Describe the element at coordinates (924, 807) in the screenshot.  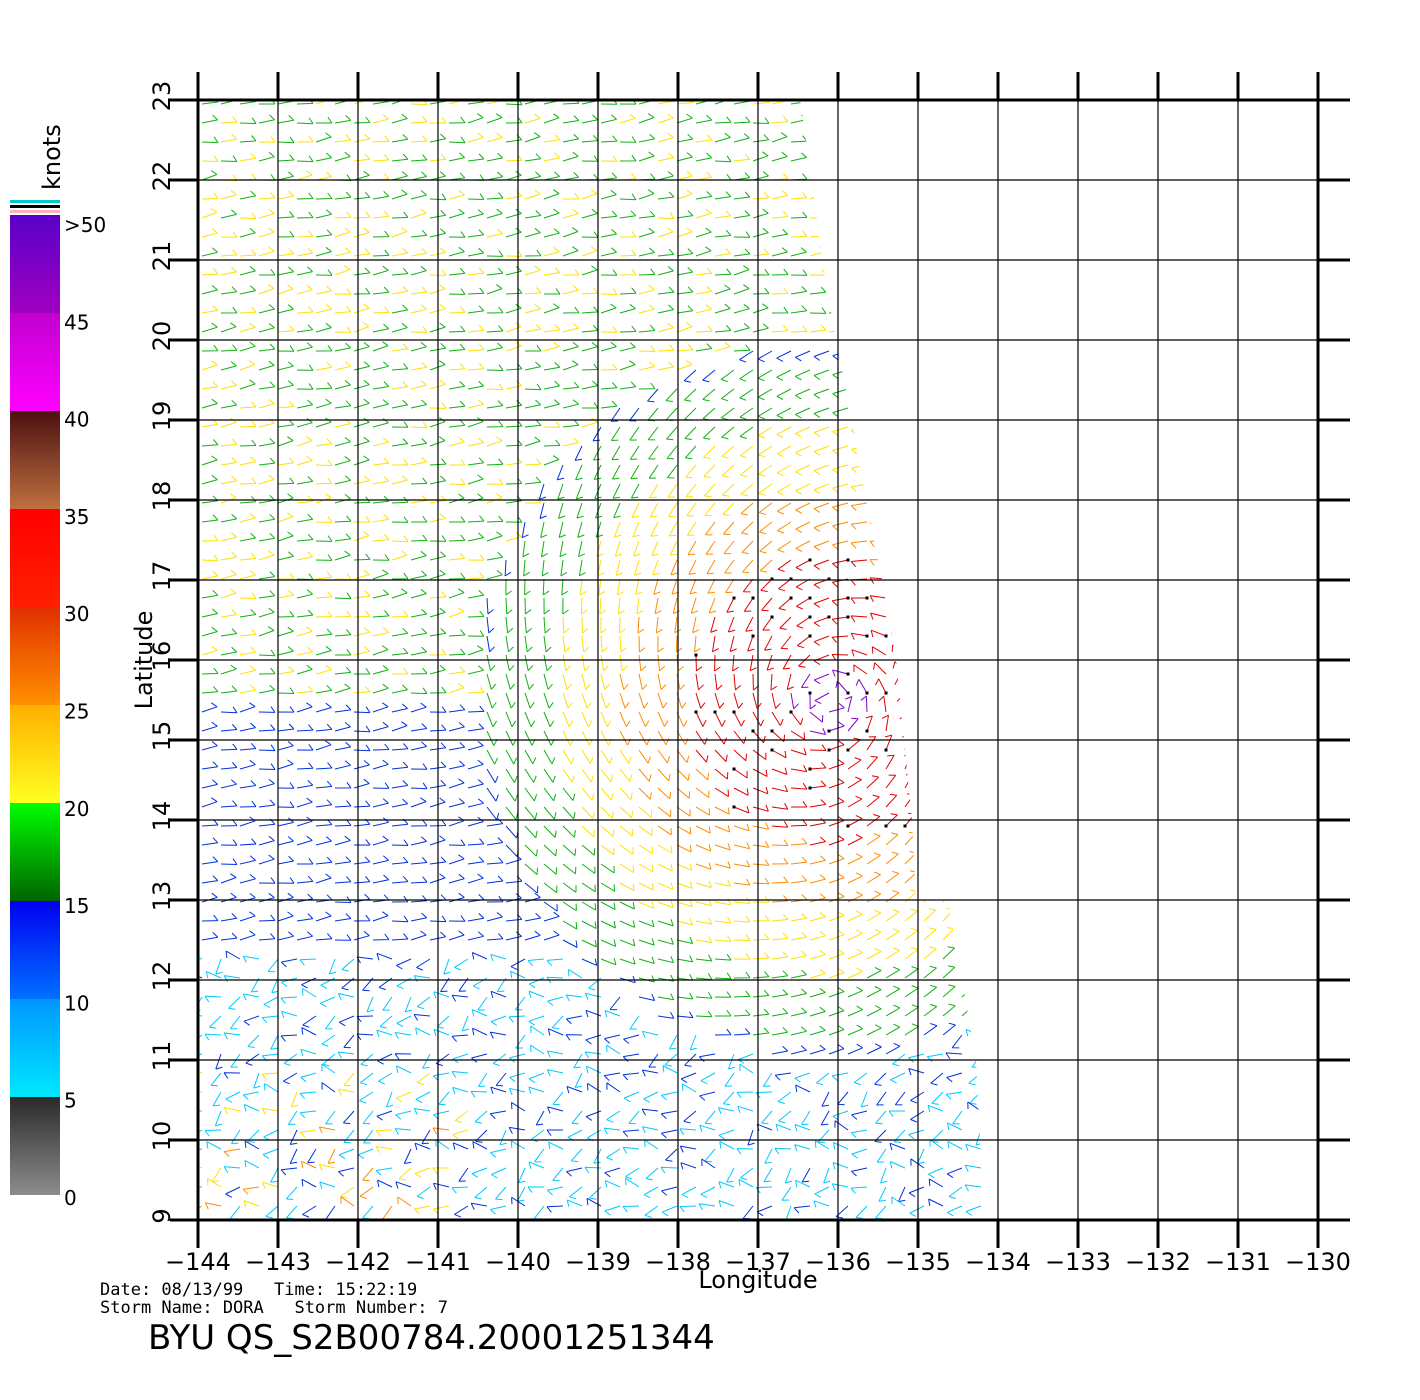
I see `rain-flag` at that location.